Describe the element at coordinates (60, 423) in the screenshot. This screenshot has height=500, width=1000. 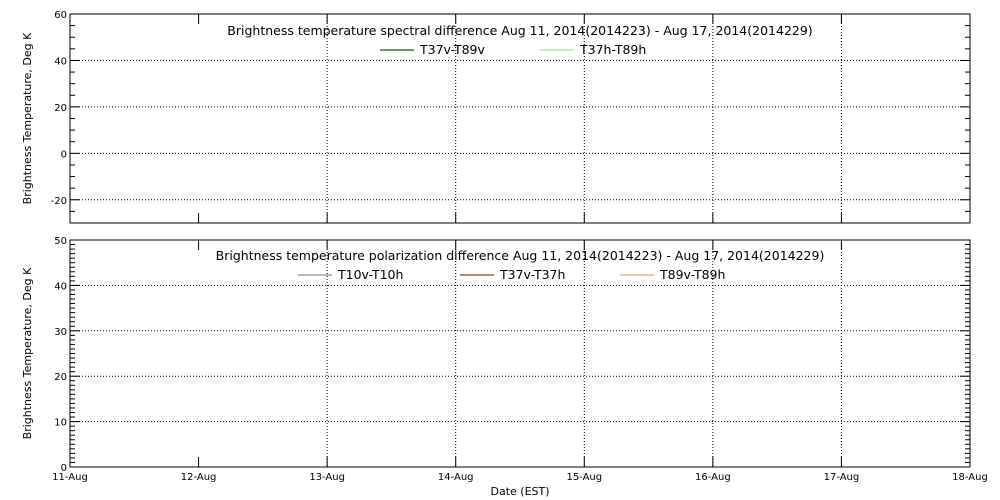
I see `y-tick-label: 10` at that location.